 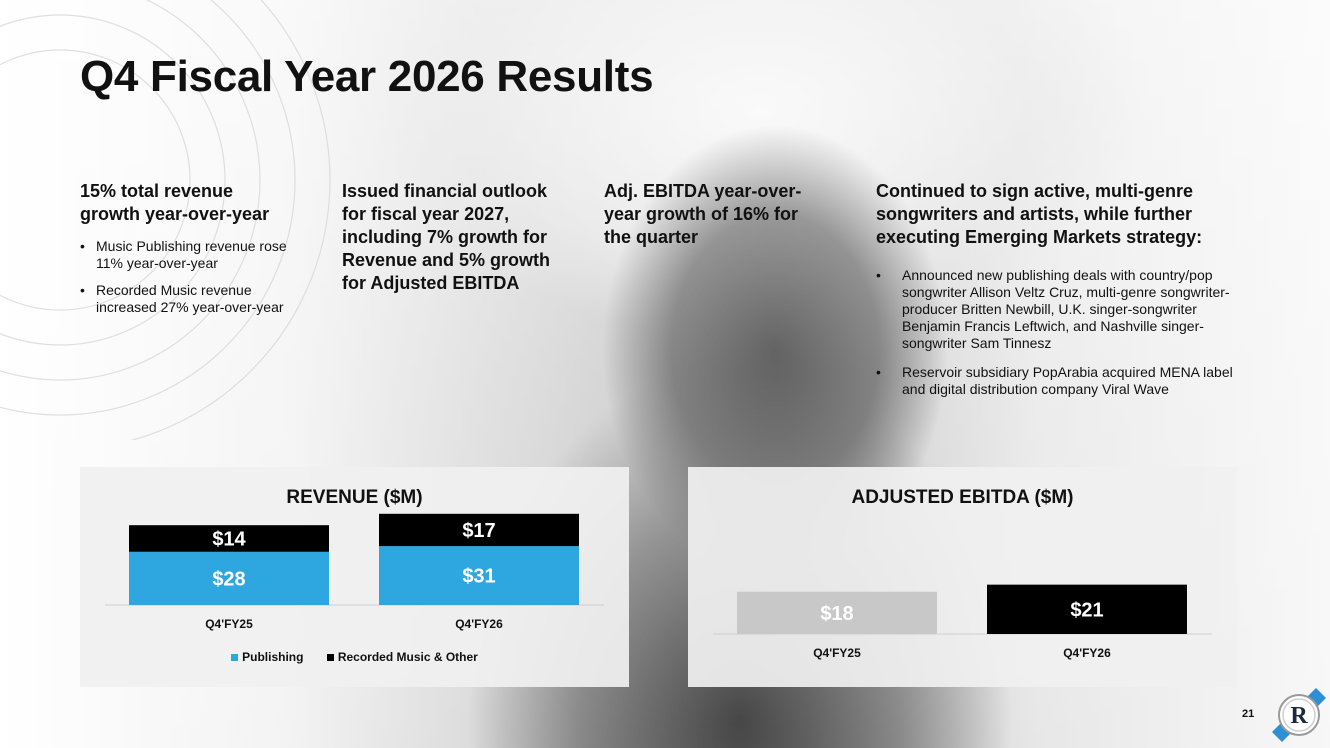 I want to click on data-label: $18, so click(x=836, y=614).